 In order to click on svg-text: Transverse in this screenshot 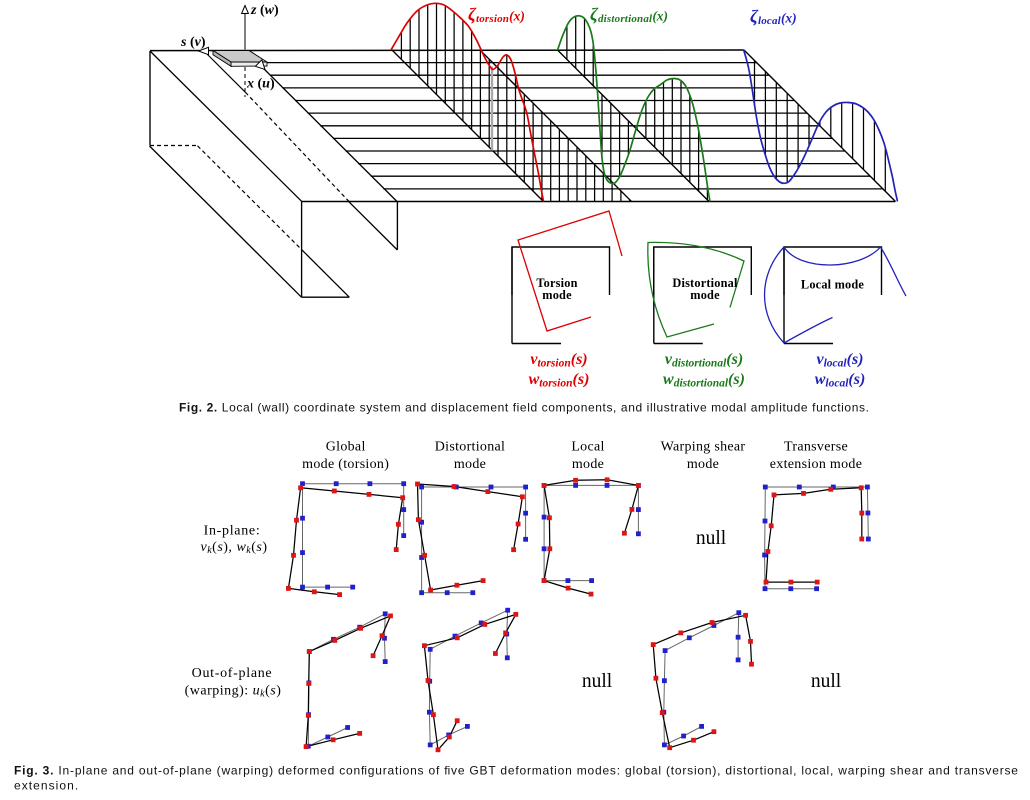, I will do `click(816, 447)`.